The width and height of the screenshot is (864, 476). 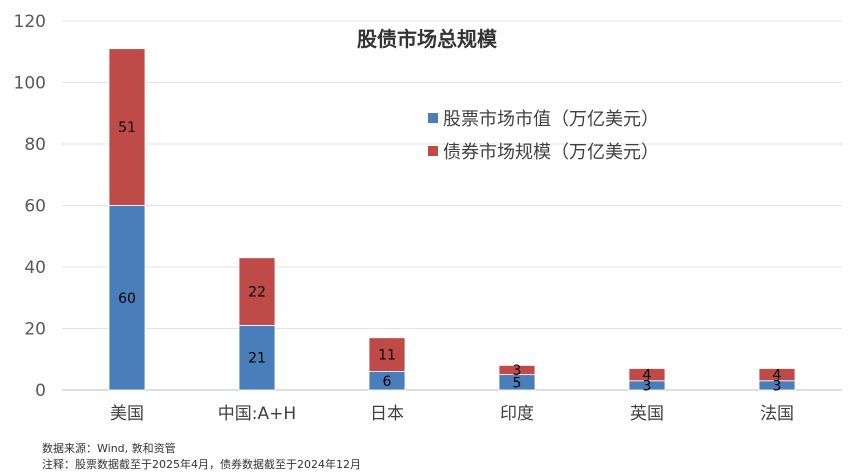 I want to click on x-tick-label: 中国:A+H, so click(x=257, y=414).